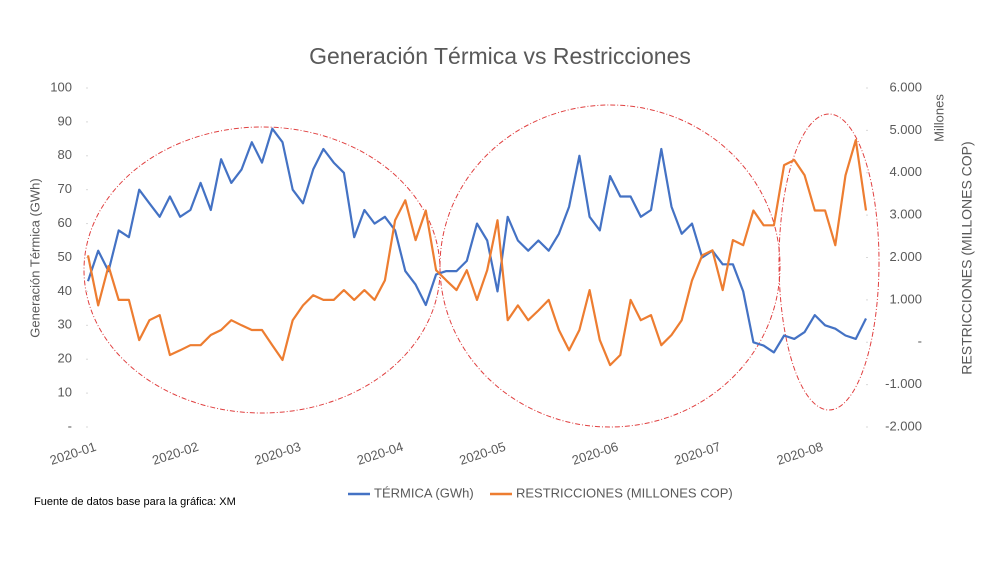 The width and height of the screenshot is (1000, 567). What do you see at coordinates (697, 453) in the screenshot?
I see `x-tick-label: 2020-07` at bounding box center [697, 453].